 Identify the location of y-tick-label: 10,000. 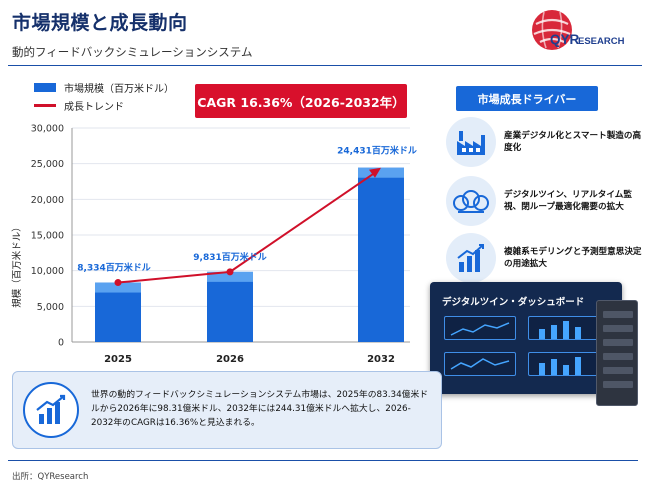
(47, 271).